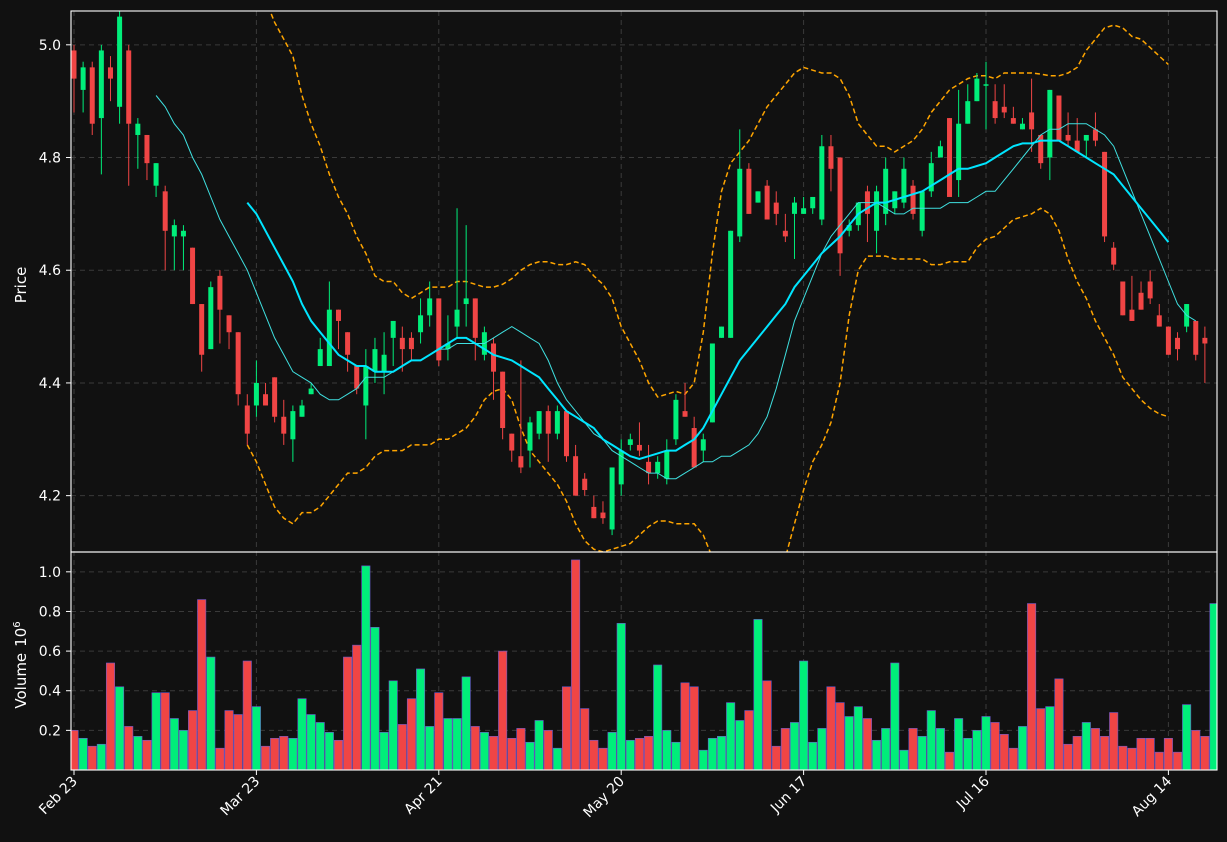  I want to click on volume-tick-label: 1.0, so click(50, 573).